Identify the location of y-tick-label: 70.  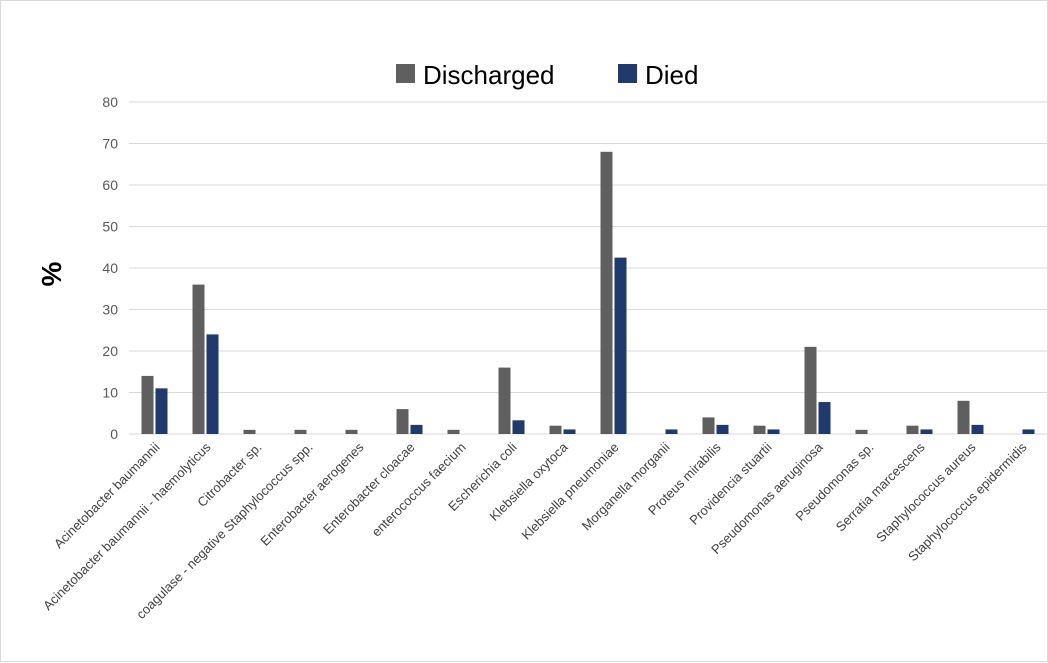
(110, 144).